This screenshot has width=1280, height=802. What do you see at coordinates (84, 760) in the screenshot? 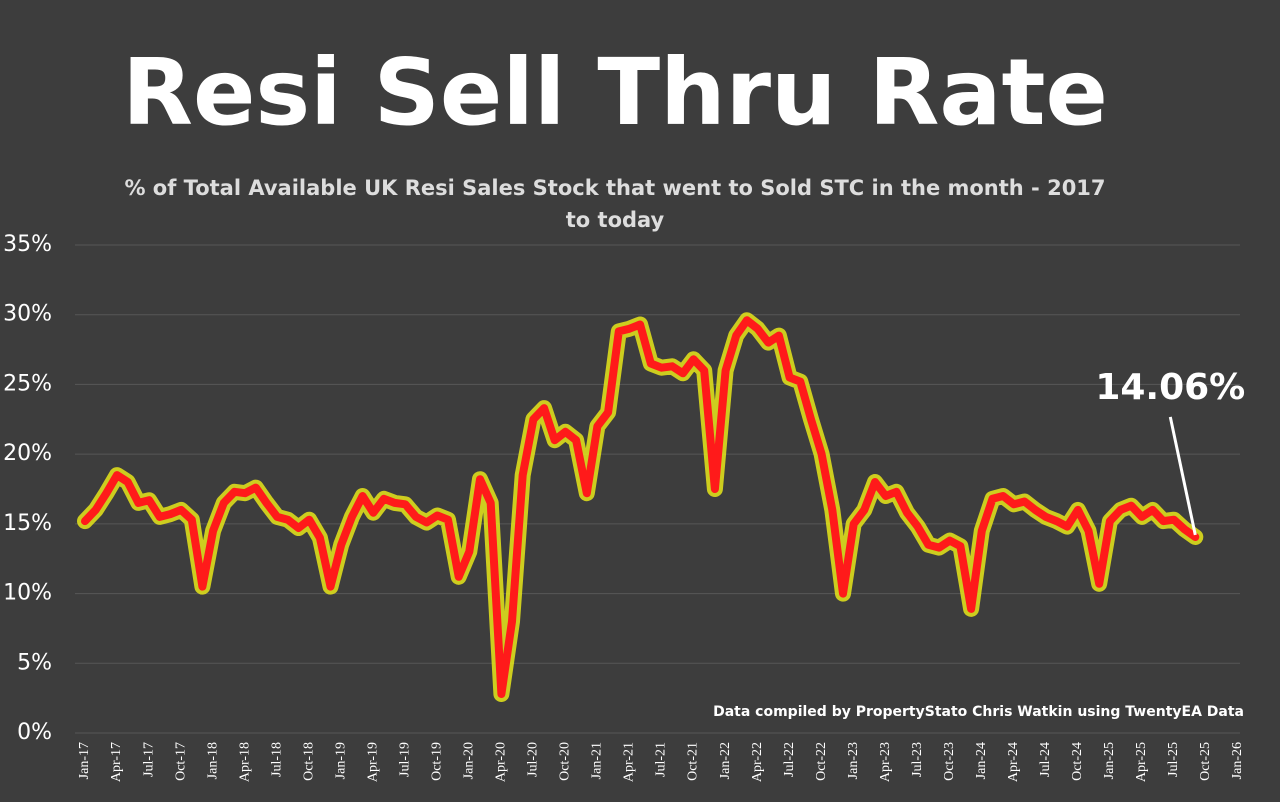
I see `x-tick-label: Jan-17` at bounding box center [84, 760].